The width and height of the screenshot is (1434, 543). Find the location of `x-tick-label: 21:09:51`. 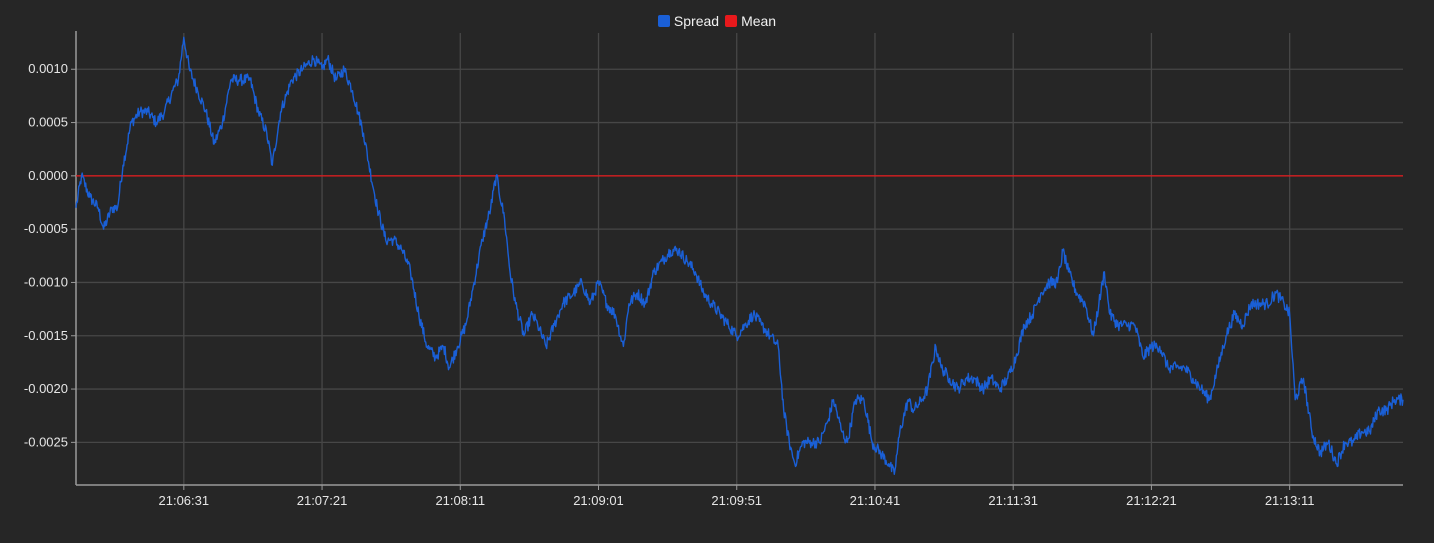

x-tick-label: 21:09:51 is located at coordinates (736, 500).